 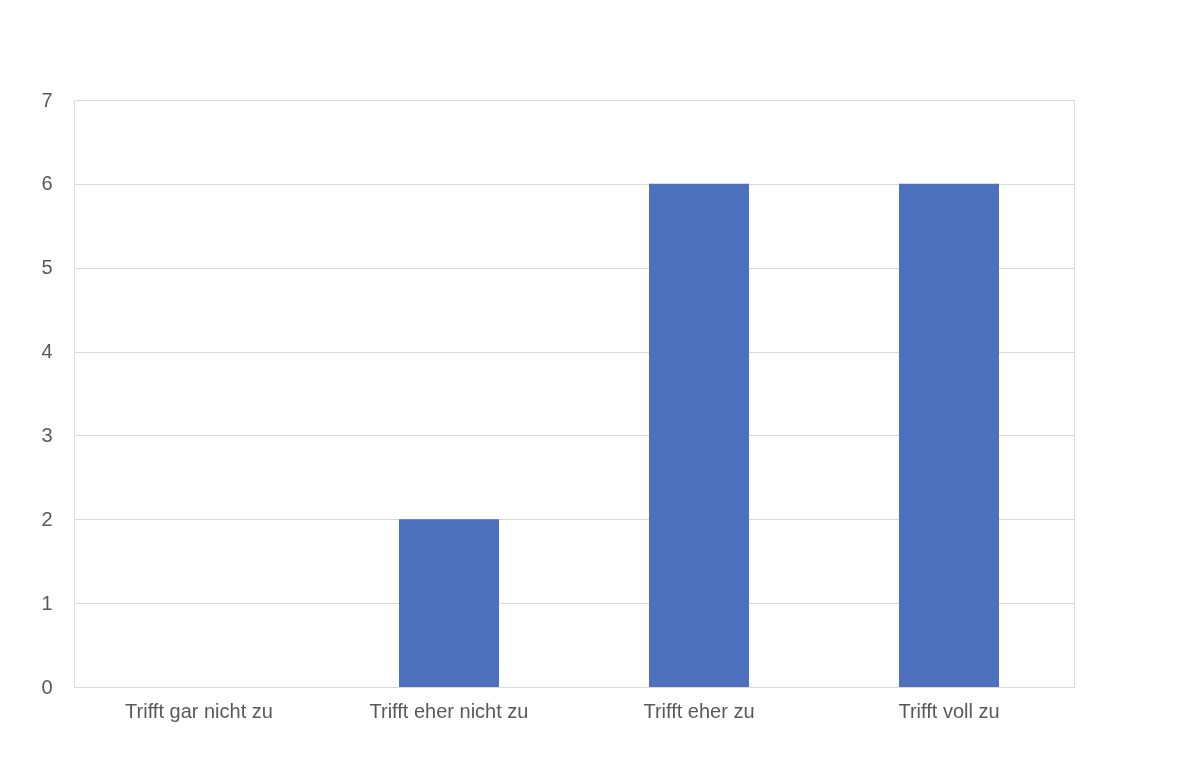 I want to click on y-tick-label: 4, so click(x=47, y=351).